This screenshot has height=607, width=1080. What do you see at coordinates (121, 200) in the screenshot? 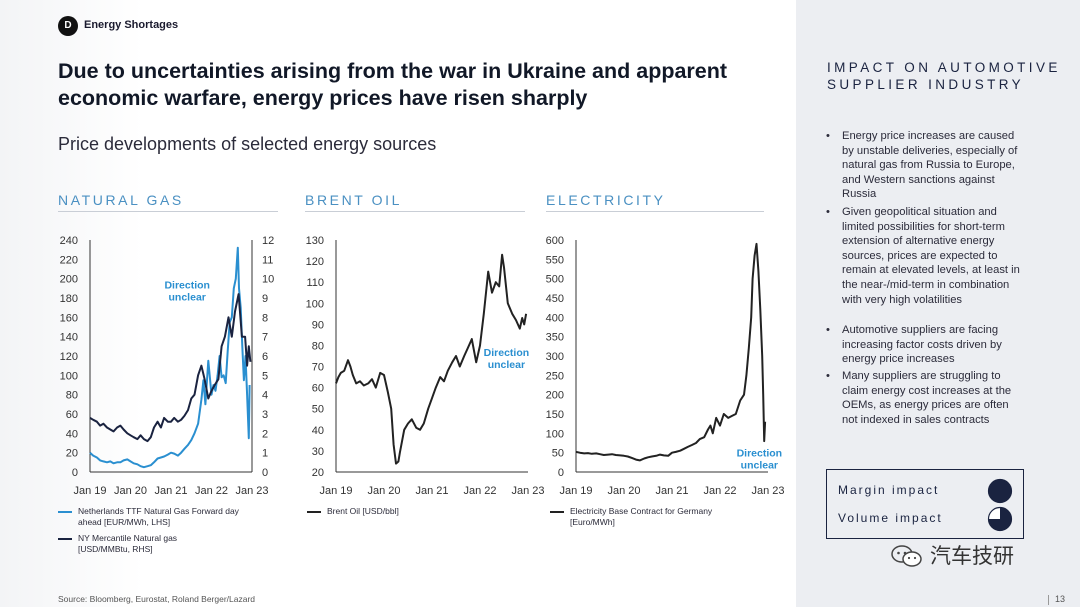
I see `chart-title-natural-gas: NATURAL GAS` at bounding box center [121, 200].